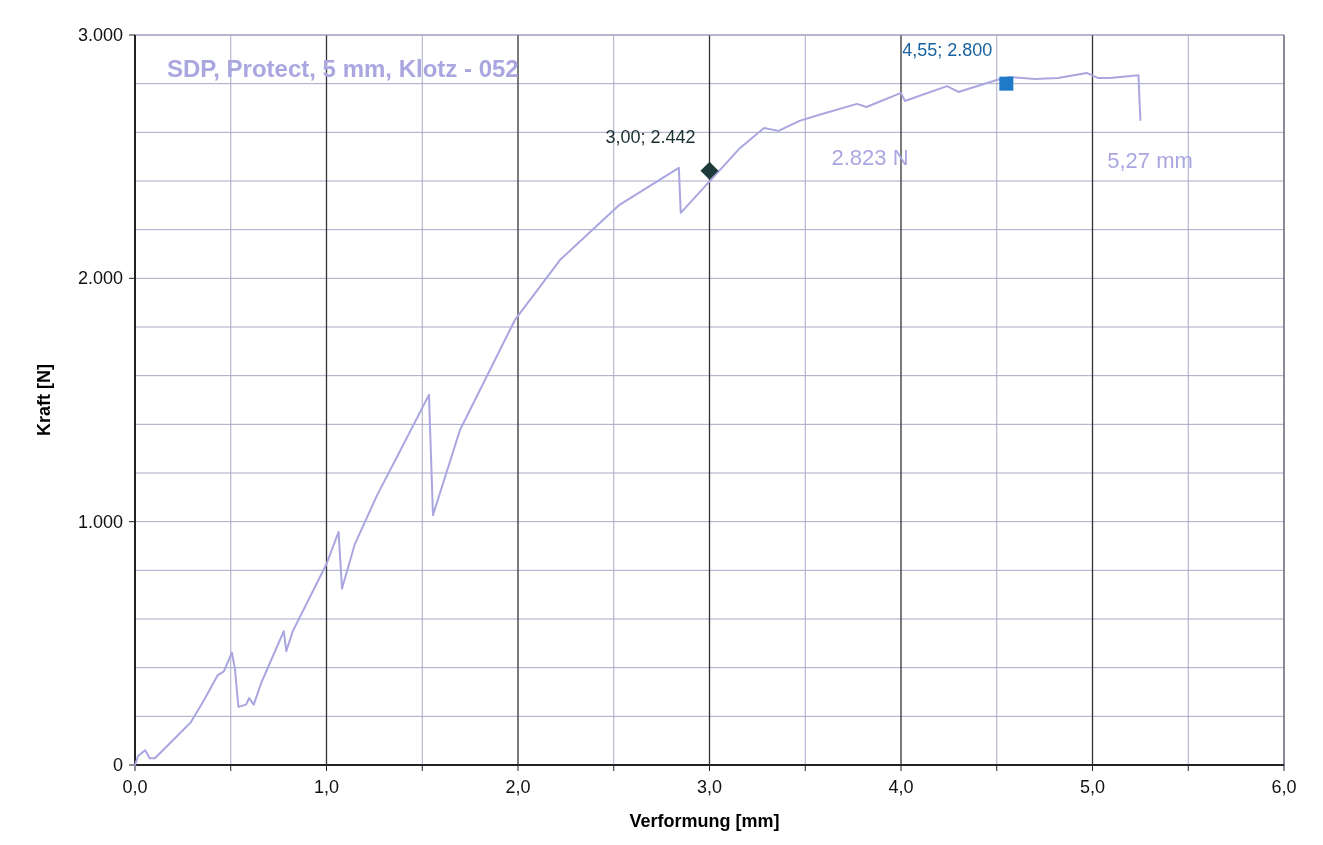  Describe the element at coordinates (709, 787) in the screenshot. I see `x-tick-label: 3,0` at that location.